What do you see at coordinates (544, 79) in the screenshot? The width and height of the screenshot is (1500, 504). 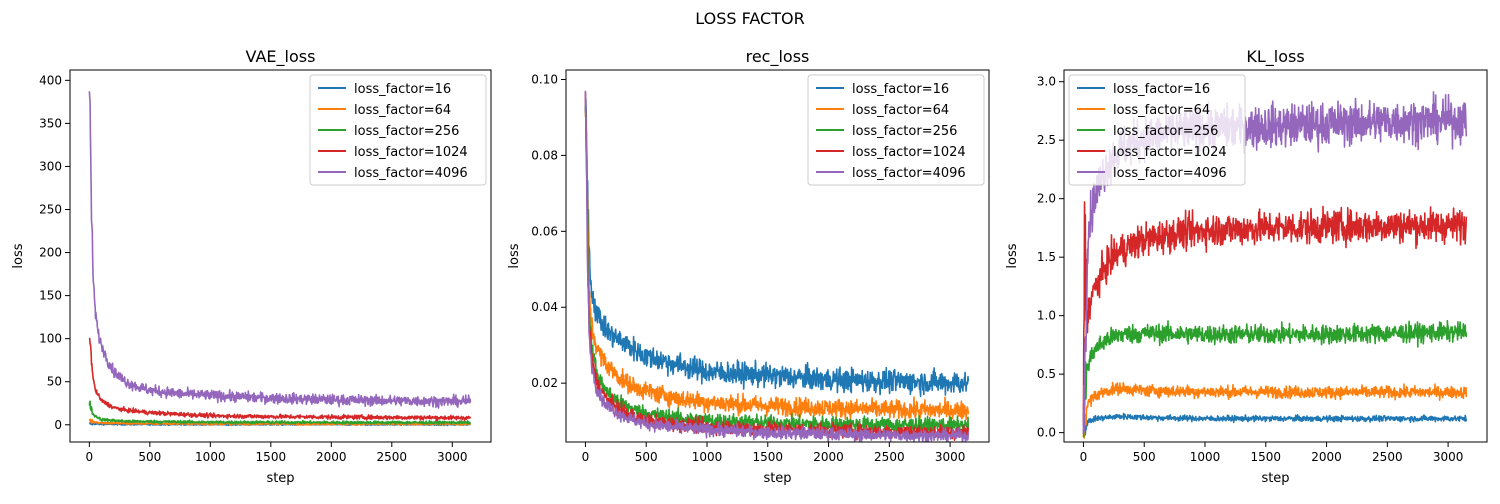 I see `y-tick-label: 0.10` at bounding box center [544, 79].